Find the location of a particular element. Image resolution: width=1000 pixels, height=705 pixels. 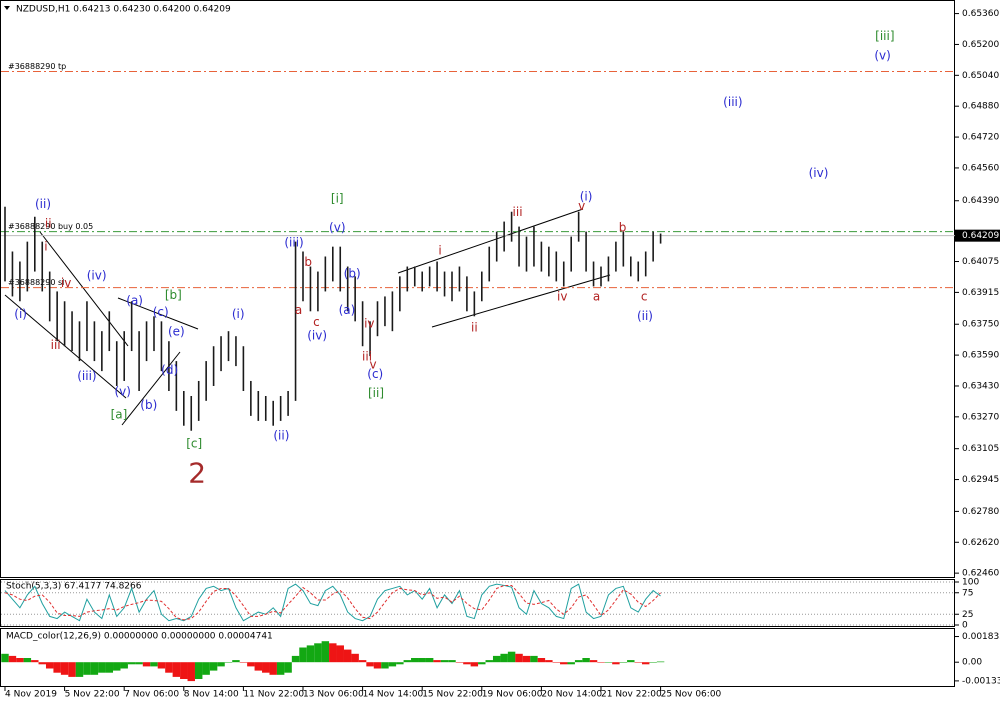

y-tick-label: 0.63915 is located at coordinates (980, 293).